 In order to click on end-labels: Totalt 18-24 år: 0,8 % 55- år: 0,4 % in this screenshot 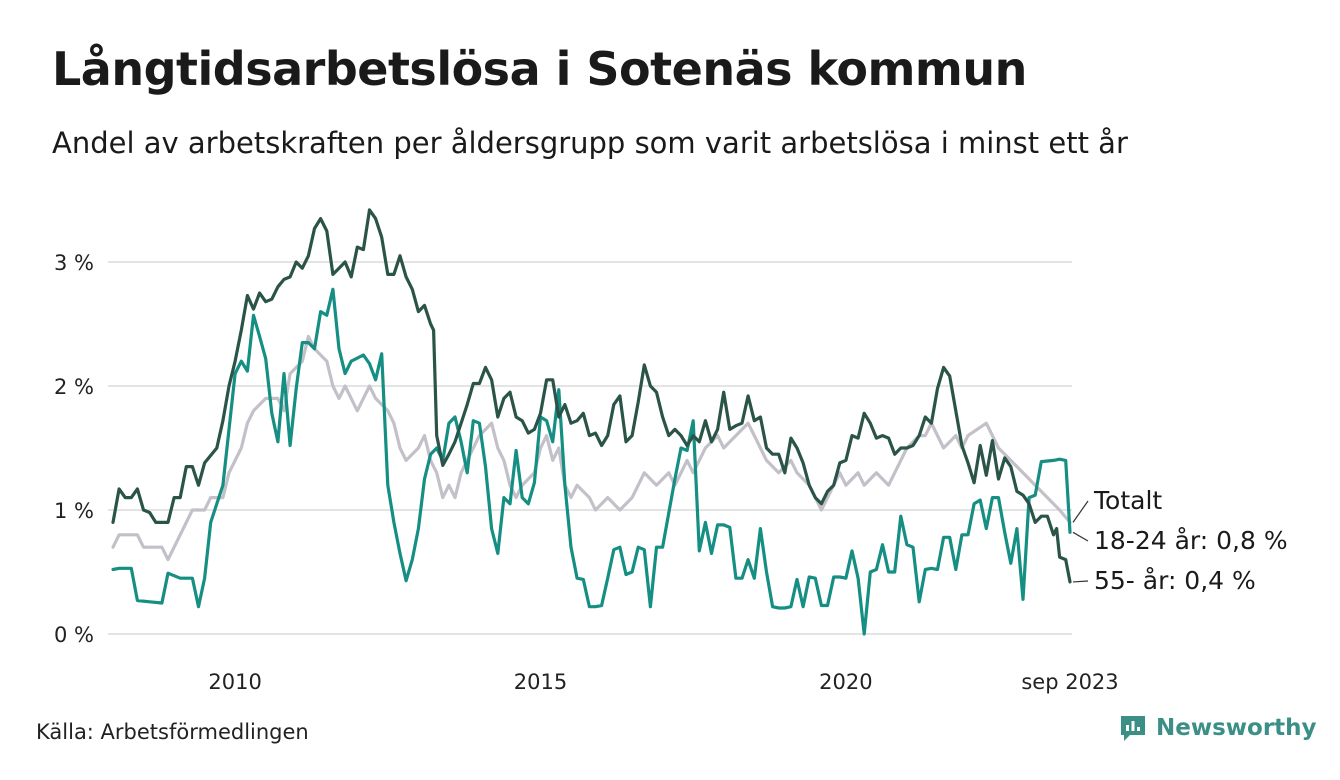, I will do `click(1180, 540)`.